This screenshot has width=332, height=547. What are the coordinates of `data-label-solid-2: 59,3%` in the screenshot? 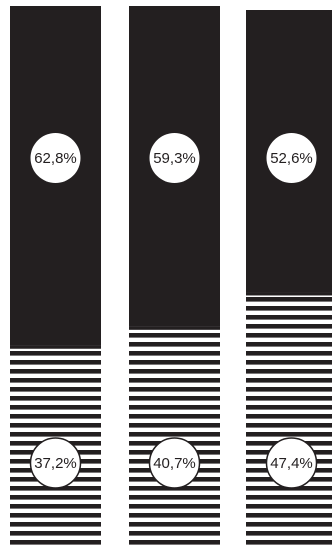 It's located at (174, 158).